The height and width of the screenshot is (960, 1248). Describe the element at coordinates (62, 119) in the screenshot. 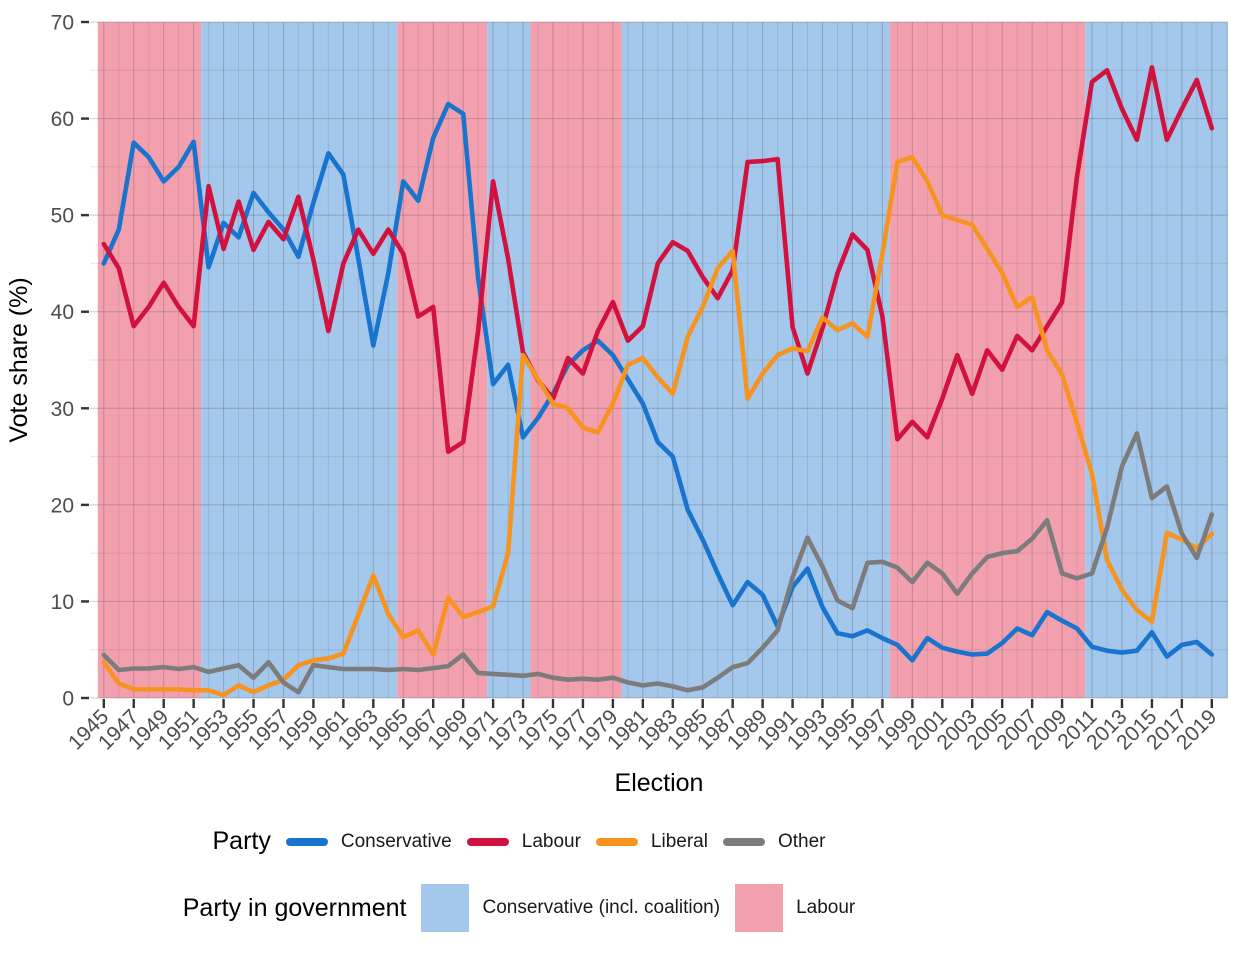

I see `y-tick-label: 60` at that location.